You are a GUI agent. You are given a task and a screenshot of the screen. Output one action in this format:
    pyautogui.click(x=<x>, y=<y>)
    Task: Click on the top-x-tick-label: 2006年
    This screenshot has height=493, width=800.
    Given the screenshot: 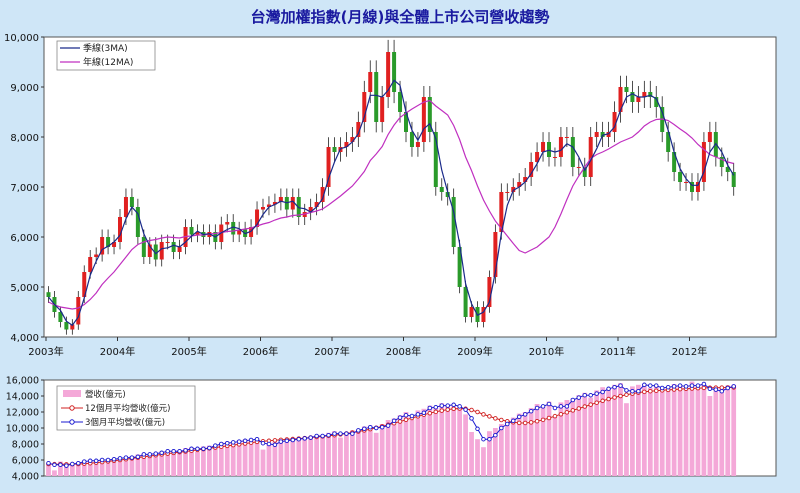 What is the action you would take?
    pyautogui.click(x=260, y=351)
    